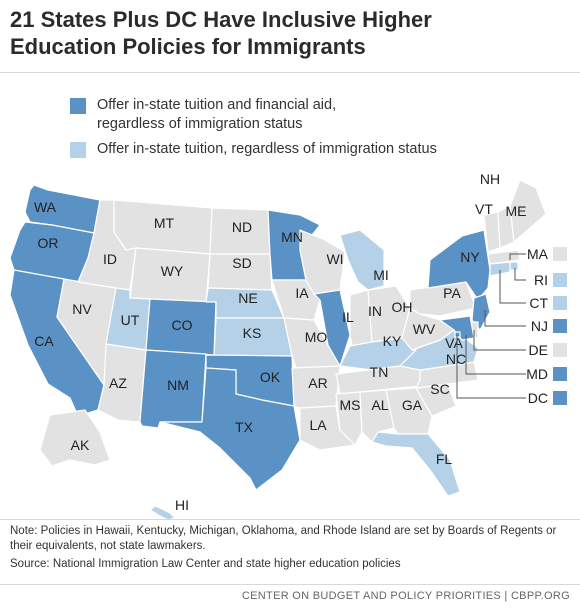 Image resolution: width=580 pixels, height=610 pixels. What do you see at coordinates (416, 464) in the screenshot?
I see `state-shape-fl` at bounding box center [416, 464].